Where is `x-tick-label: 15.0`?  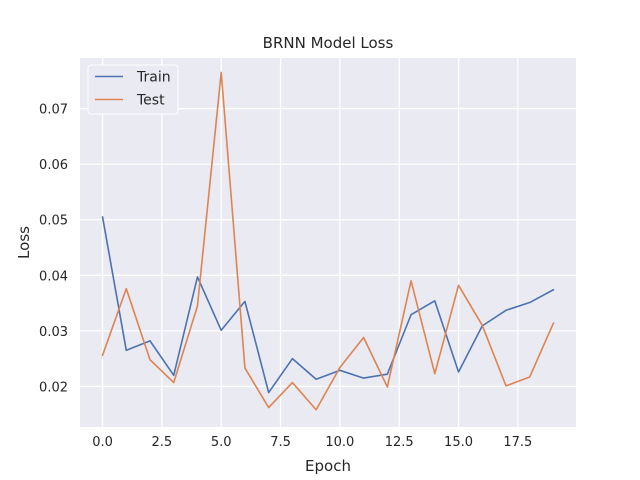 x-tick-label: 15.0 is located at coordinates (458, 442).